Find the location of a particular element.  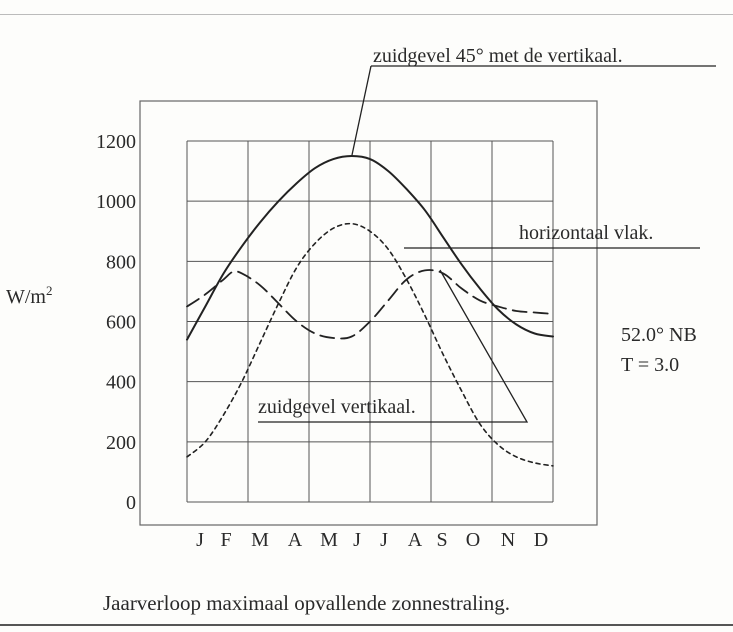

y-tick-label: 200 is located at coordinates (121, 443).